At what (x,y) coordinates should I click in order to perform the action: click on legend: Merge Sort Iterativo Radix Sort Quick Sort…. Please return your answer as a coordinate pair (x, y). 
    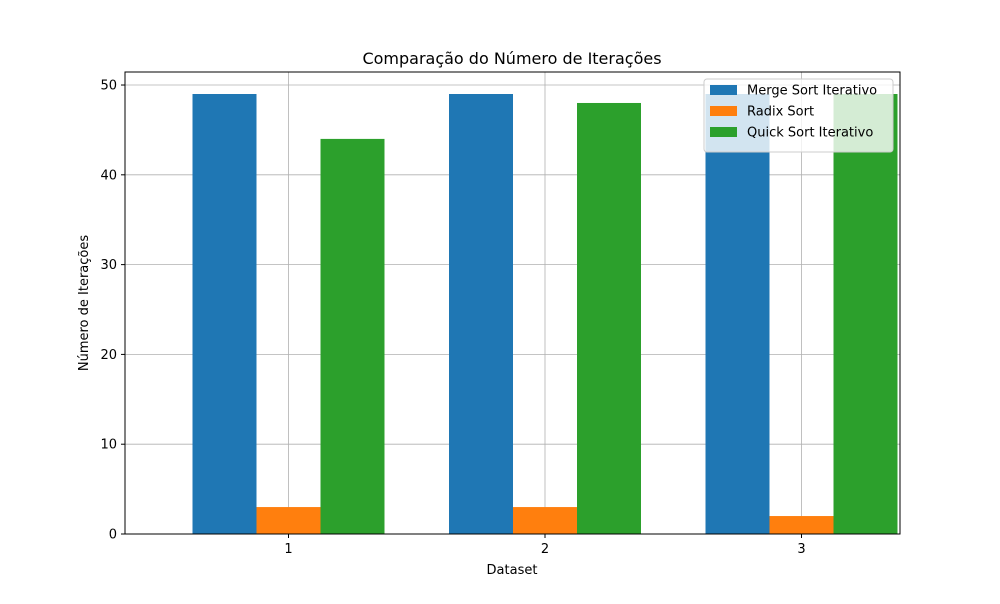
    Looking at the image, I should click on (798, 115).